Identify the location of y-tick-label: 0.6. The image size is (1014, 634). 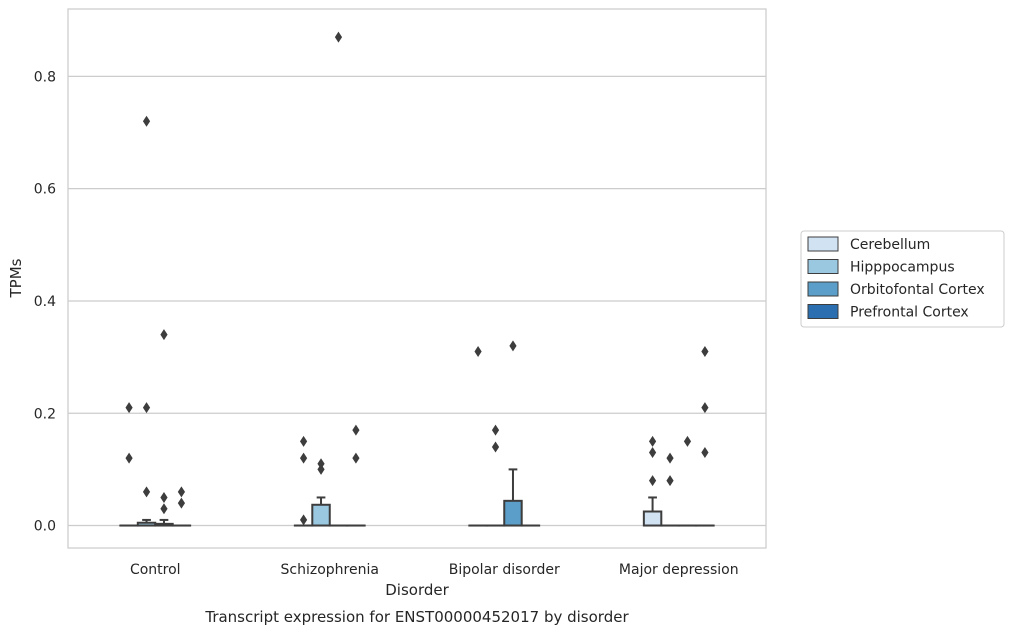
(45, 190).